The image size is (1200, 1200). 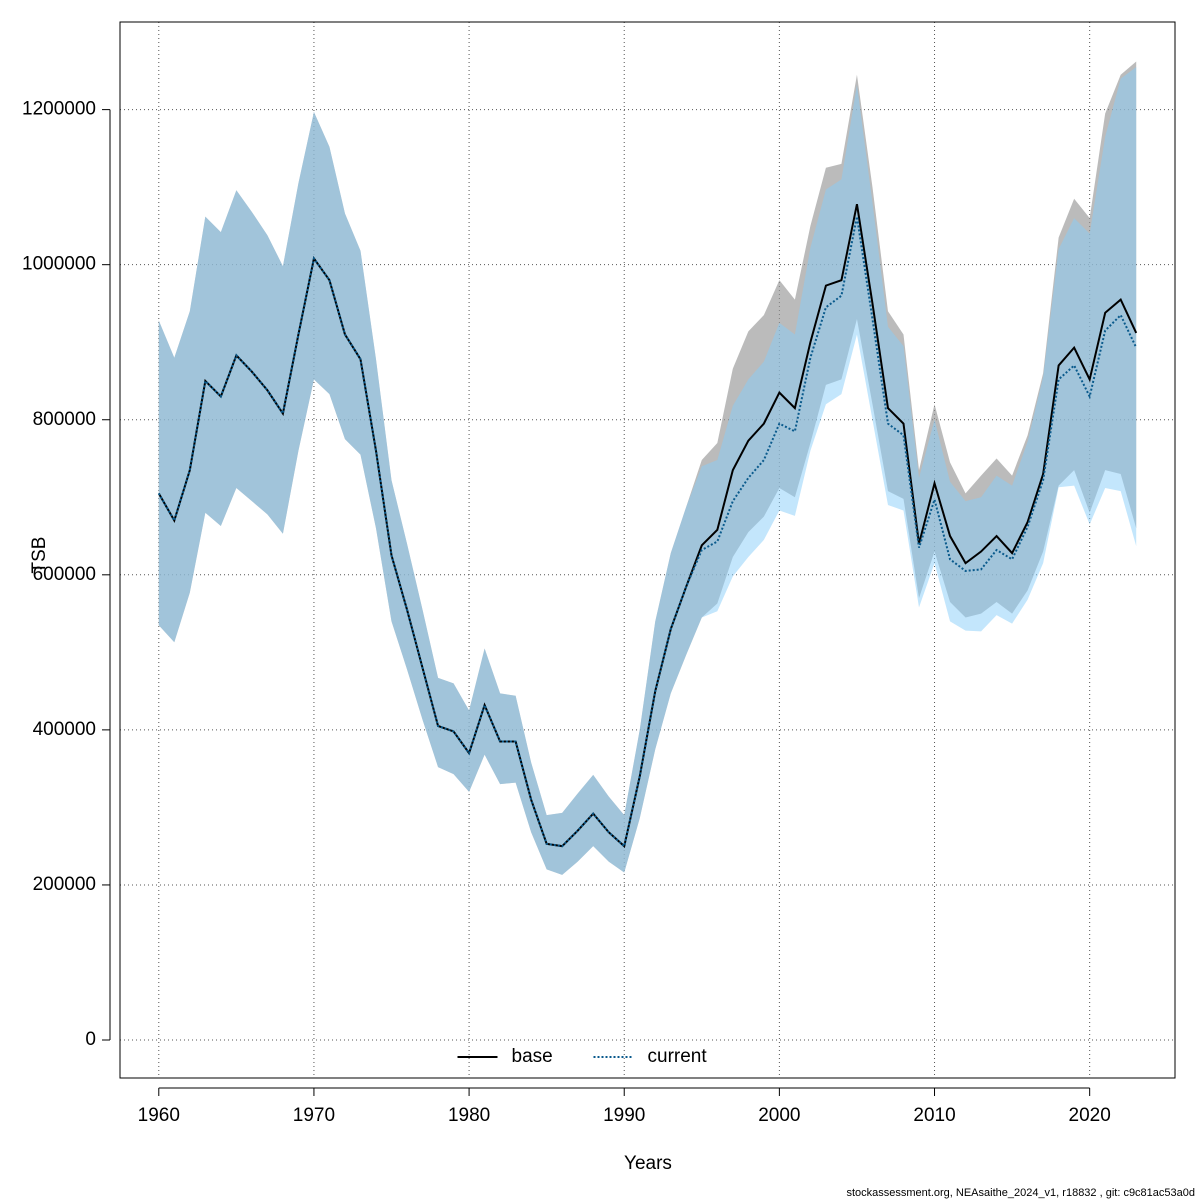 I want to click on x-tick-label: 1960, so click(x=159, y=1115).